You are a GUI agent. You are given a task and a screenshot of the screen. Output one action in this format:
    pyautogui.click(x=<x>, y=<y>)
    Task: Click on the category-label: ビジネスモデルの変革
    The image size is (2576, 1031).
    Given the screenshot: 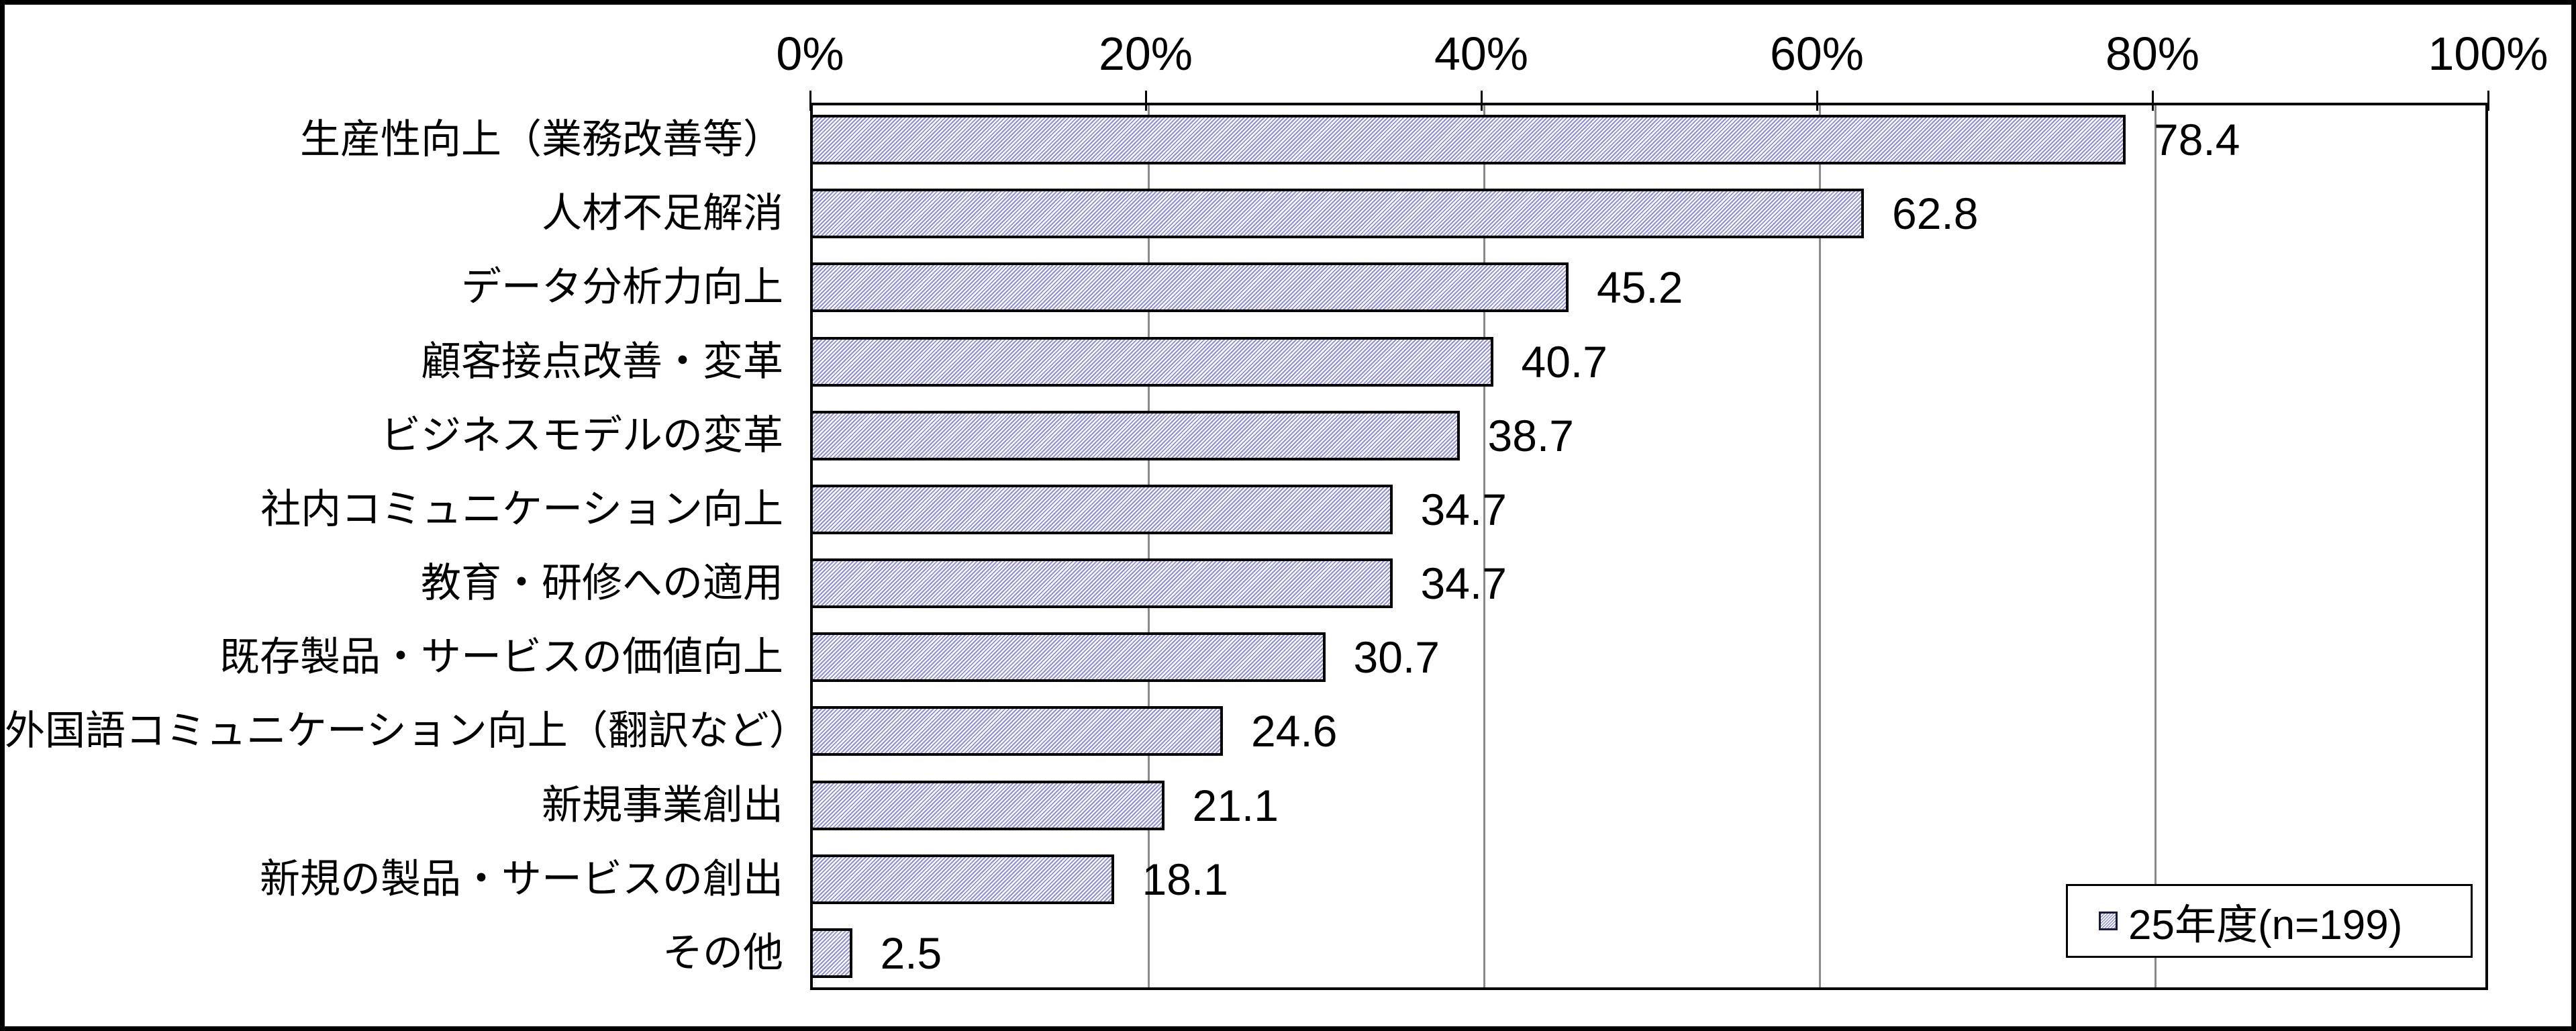 What is the action you would take?
    pyautogui.click(x=582, y=435)
    